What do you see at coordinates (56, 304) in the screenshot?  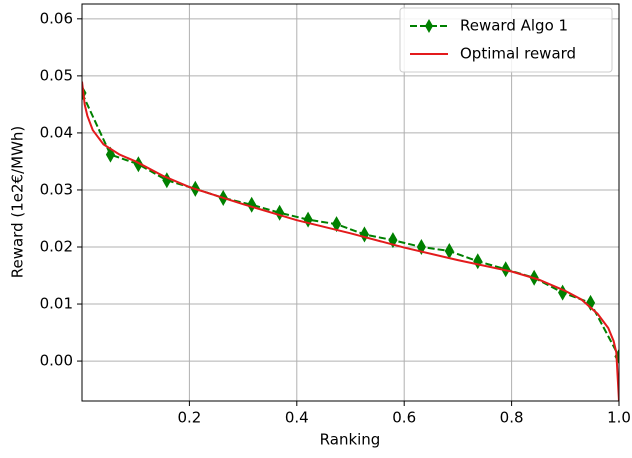 I see `y-tick-label: 0.01` at bounding box center [56, 304].